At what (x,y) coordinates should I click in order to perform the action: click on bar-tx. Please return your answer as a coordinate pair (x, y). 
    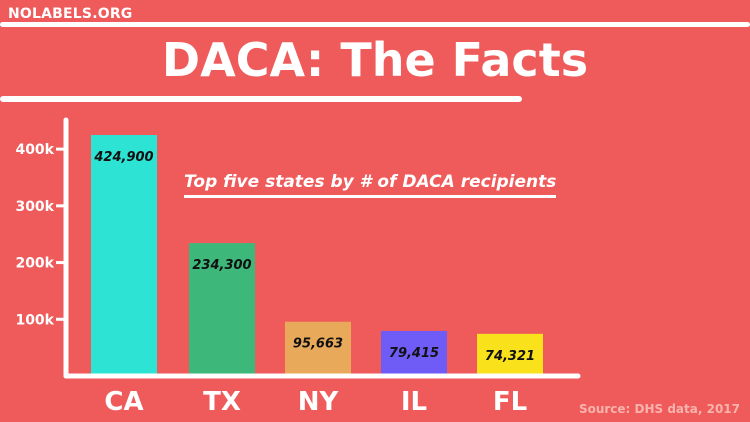
    Looking at the image, I should click on (222, 309).